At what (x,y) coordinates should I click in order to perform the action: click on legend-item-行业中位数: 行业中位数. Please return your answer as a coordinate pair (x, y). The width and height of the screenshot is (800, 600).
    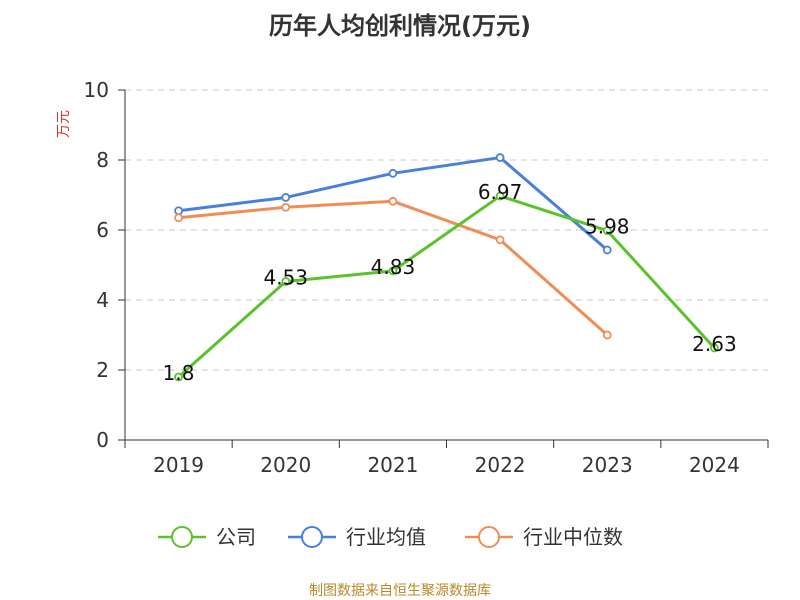
    Looking at the image, I should click on (544, 537).